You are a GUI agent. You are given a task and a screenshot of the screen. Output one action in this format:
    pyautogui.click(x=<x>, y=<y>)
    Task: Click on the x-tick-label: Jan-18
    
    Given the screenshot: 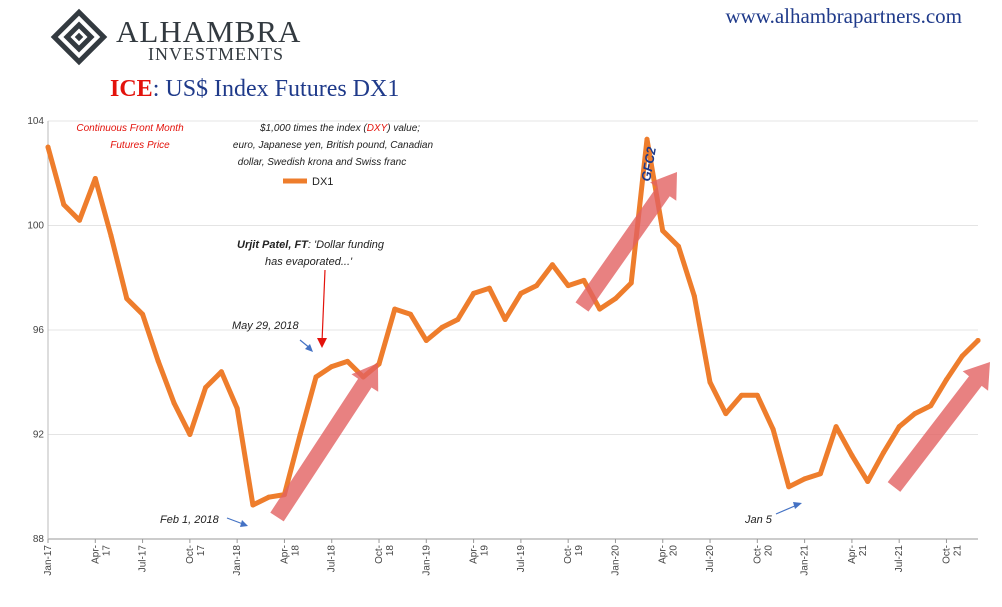 What is the action you would take?
    pyautogui.click(x=237, y=560)
    